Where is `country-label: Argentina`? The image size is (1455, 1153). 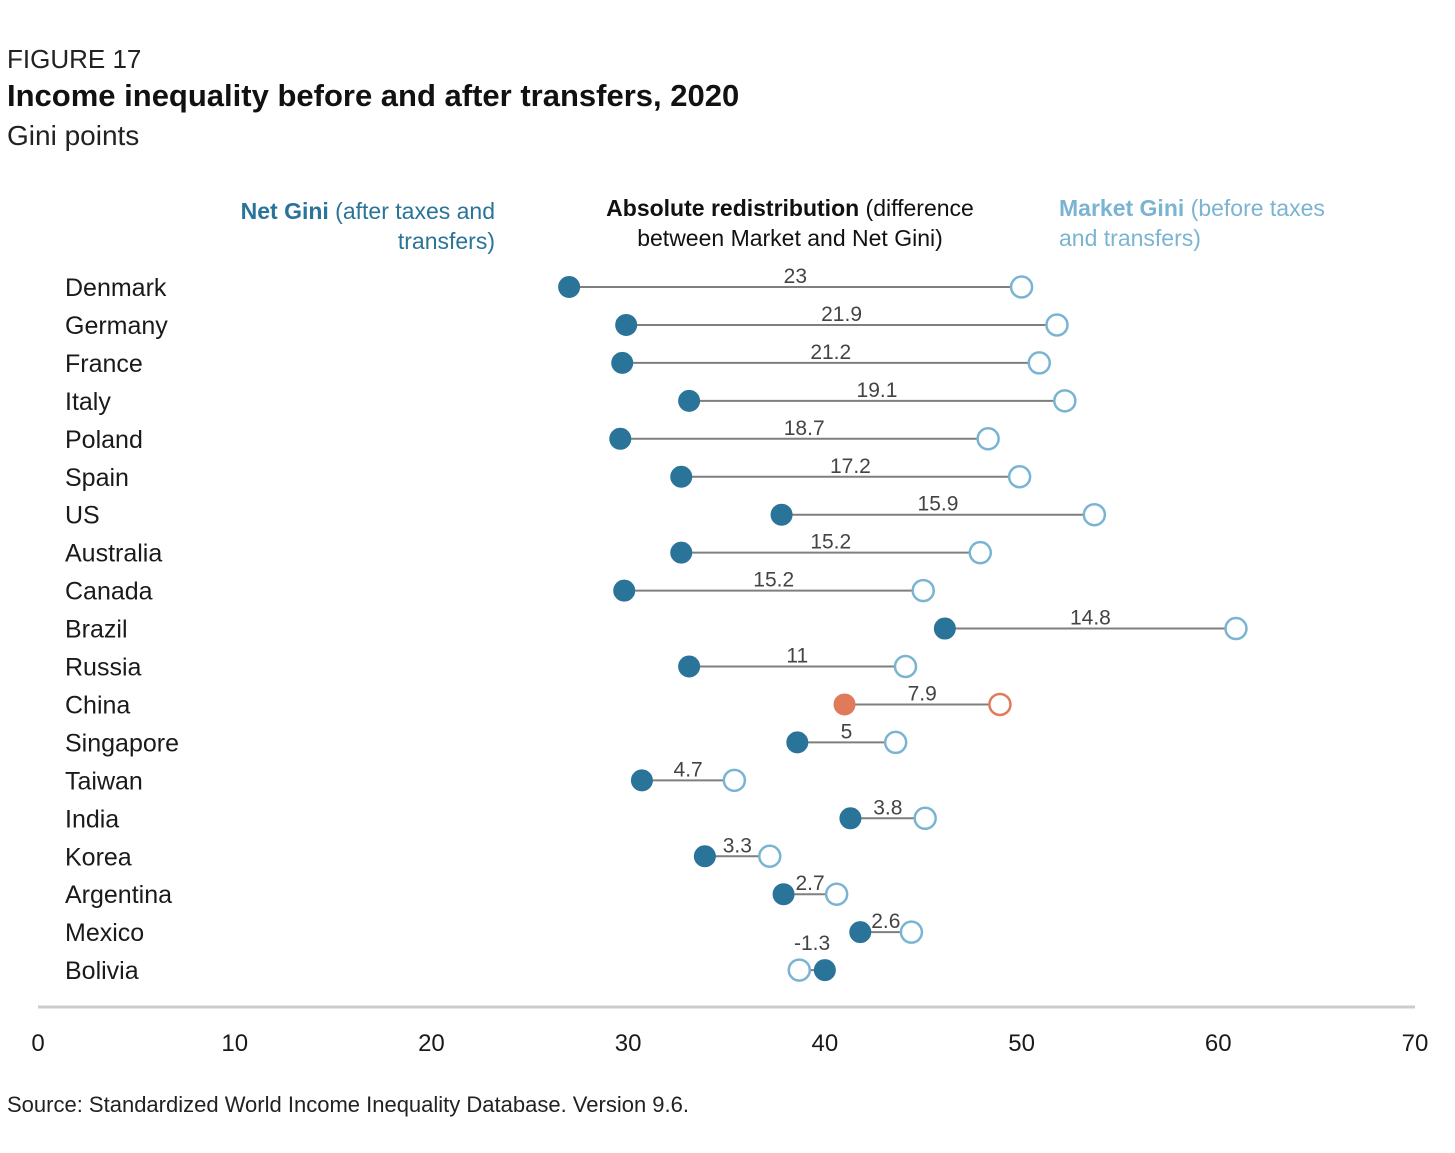
country-label: Argentina is located at coordinates (118, 895).